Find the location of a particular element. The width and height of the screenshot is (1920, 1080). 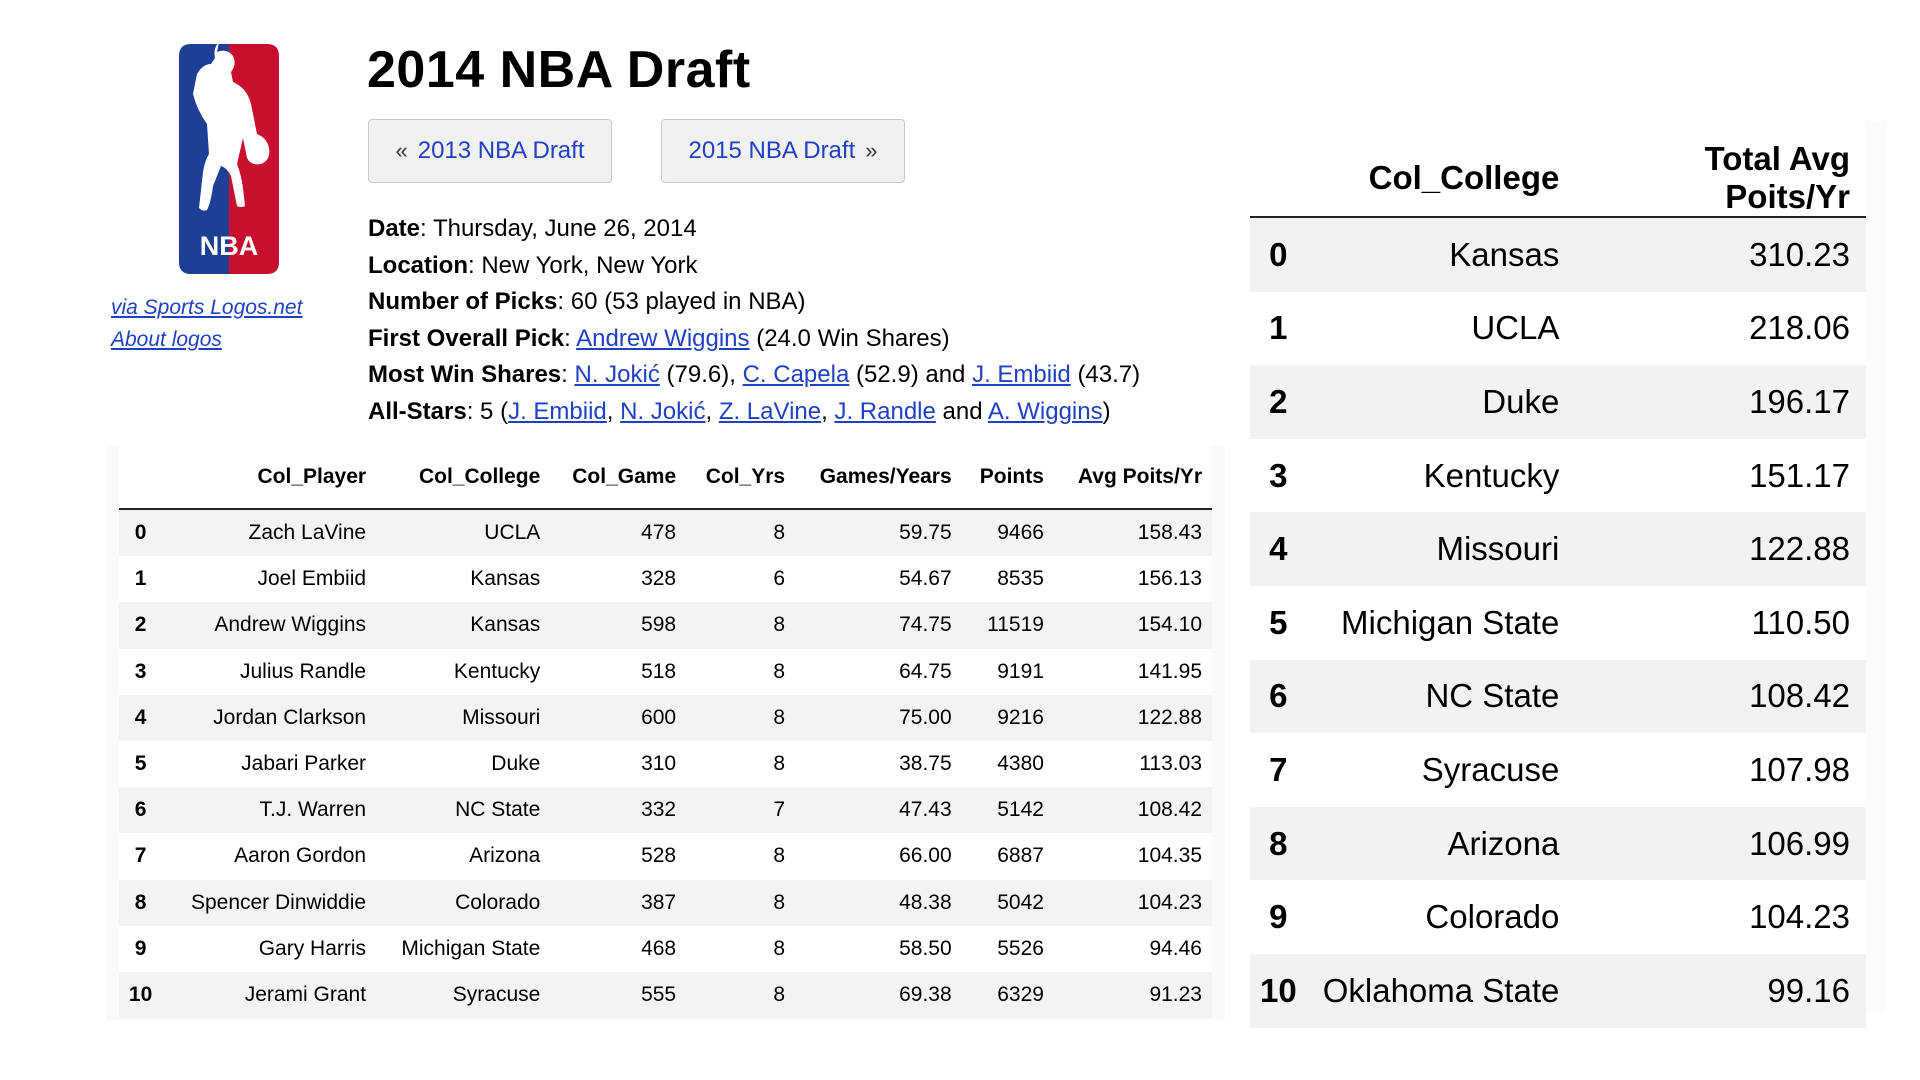

college-row-index: 7 is located at coordinates (1278, 770).